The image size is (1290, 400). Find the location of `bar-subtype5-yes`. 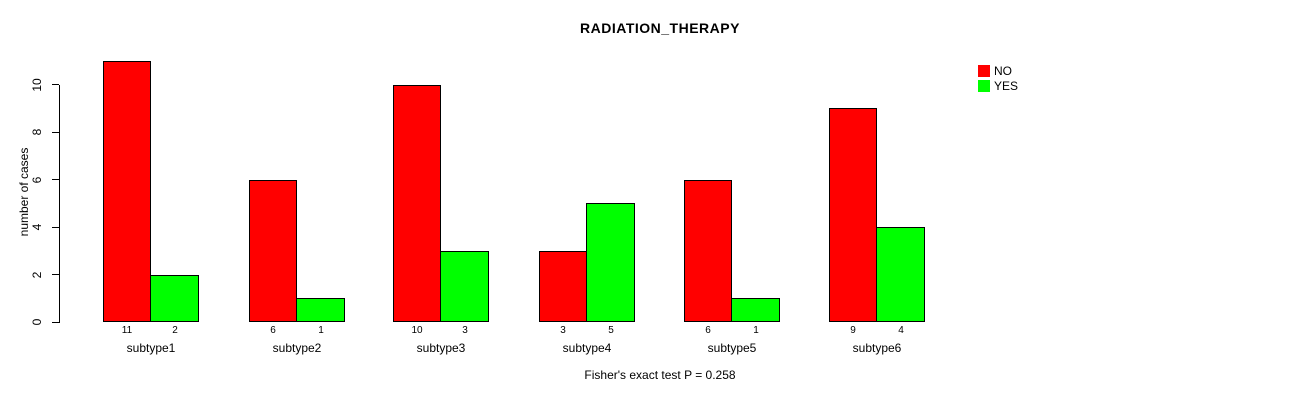

bar-subtype5-yes is located at coordinates (755, 310).